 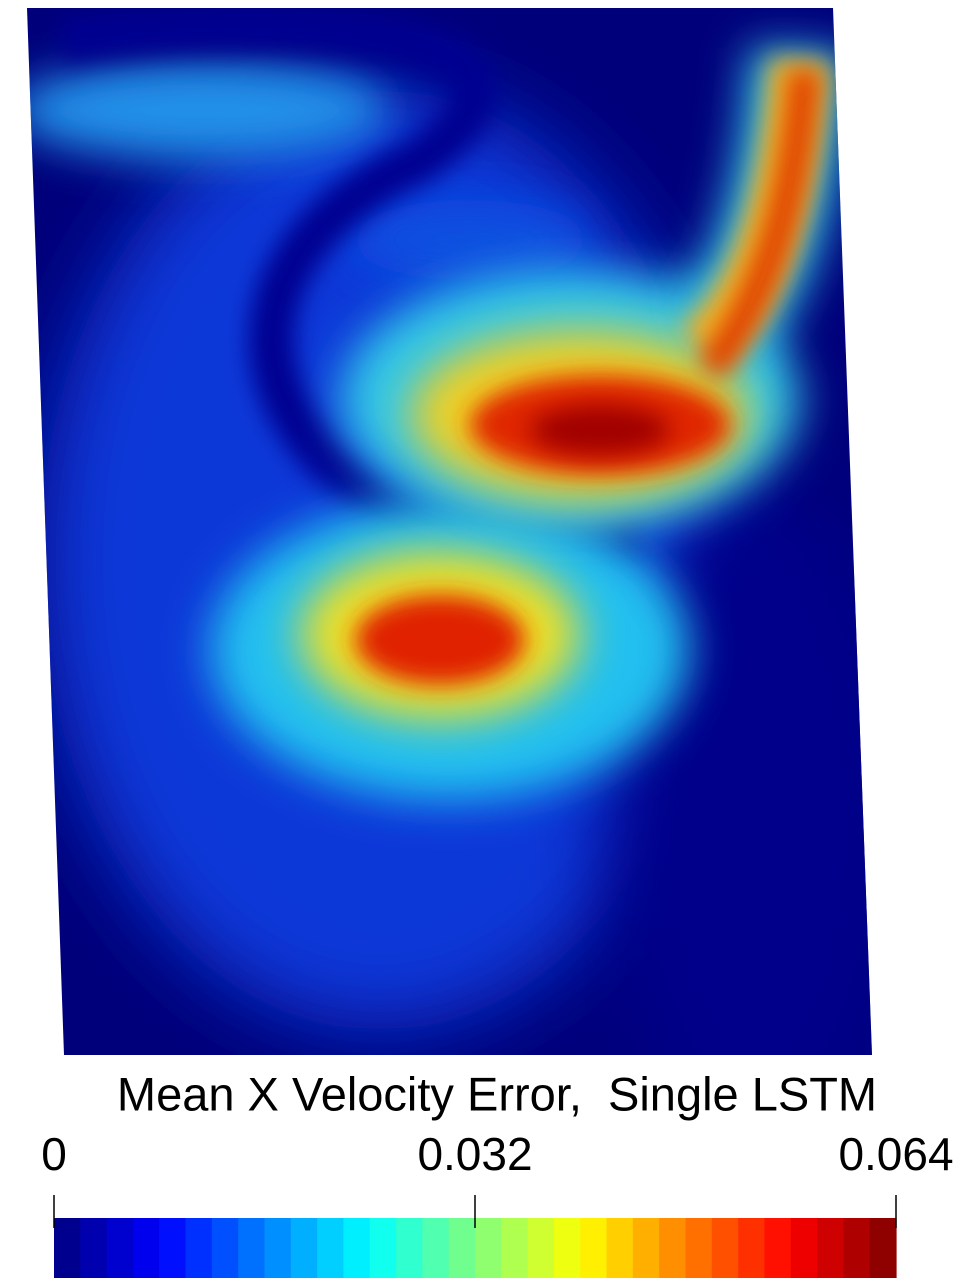 I want to click on colorbar-title: Mean X Velocity Error, Single LSTM, so click(x=497, y=1093).